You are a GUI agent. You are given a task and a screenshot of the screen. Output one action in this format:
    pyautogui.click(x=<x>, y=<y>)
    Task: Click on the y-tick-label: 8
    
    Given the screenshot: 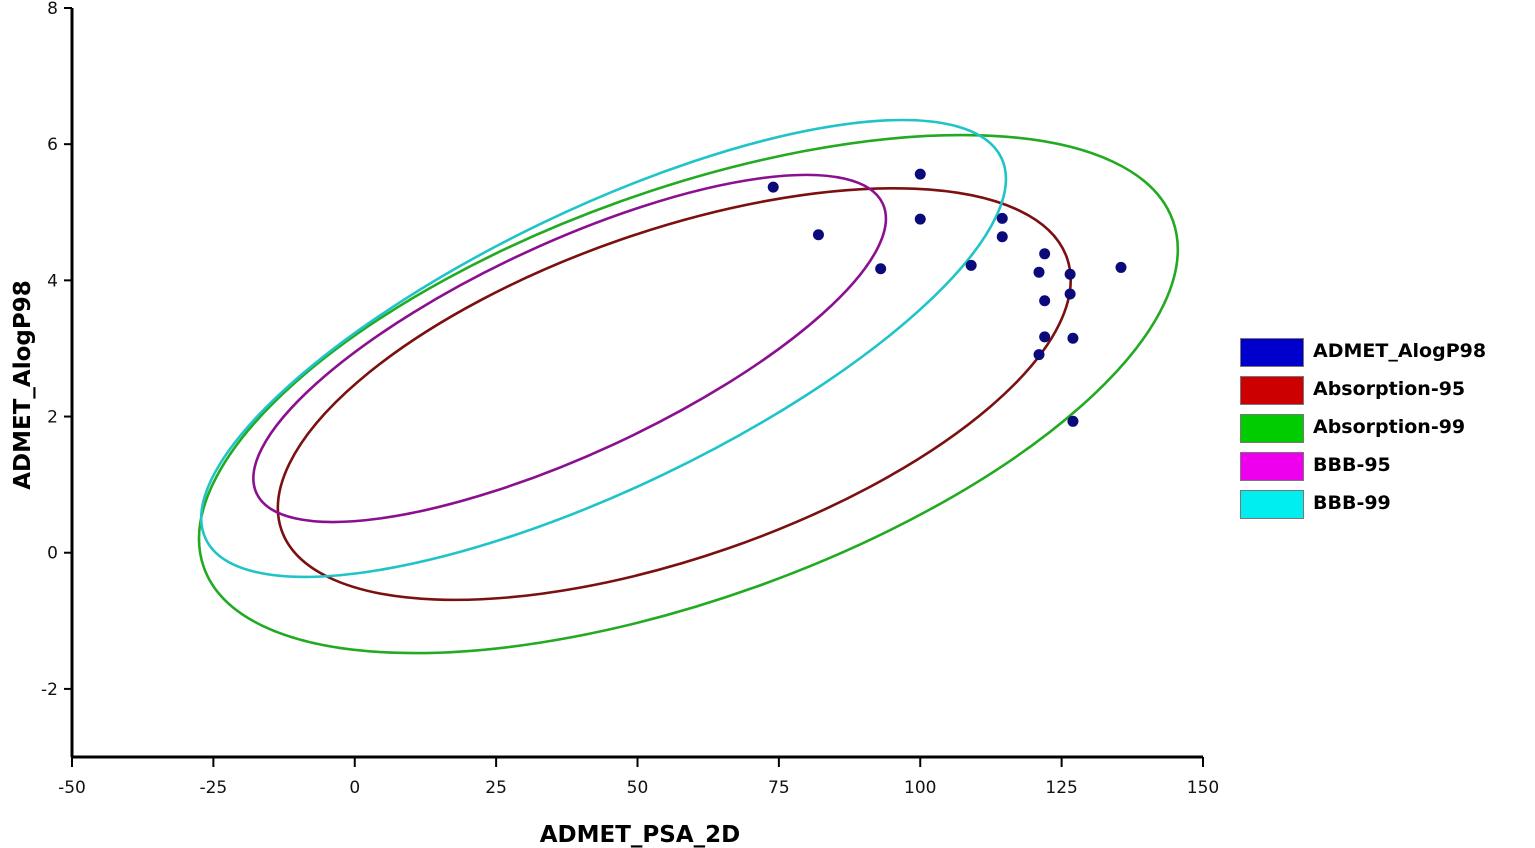 What is the action you would take?
    pyautogui.click(x=52, y=9)
    